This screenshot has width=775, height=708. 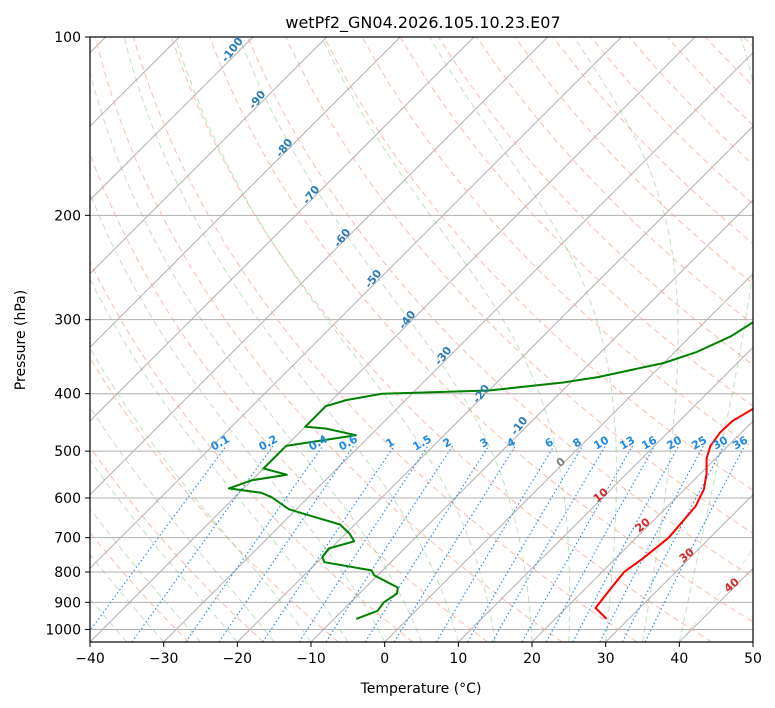 I want to click on temperature-trace, so click(x=673, y=513).